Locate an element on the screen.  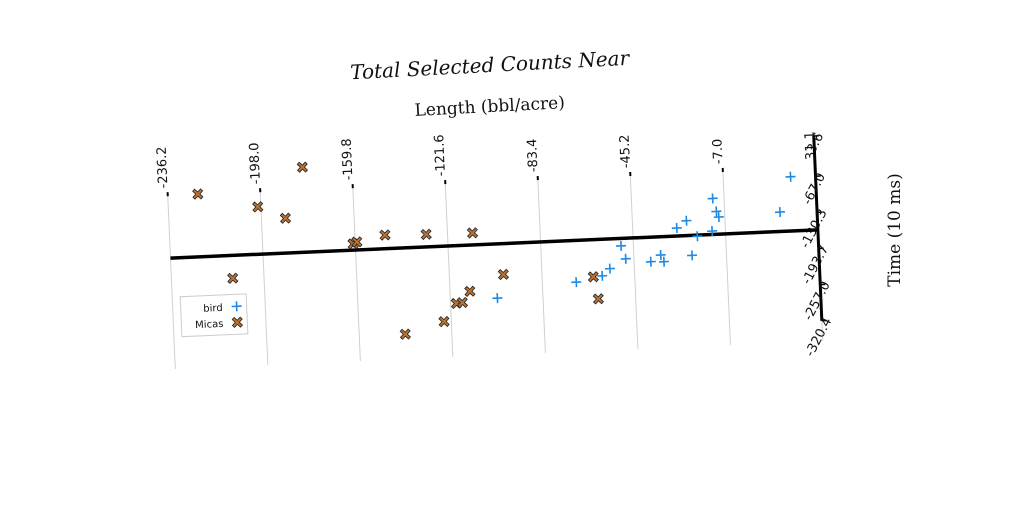
x-tick-label: -121.6 is located at coordinates (440, 155).